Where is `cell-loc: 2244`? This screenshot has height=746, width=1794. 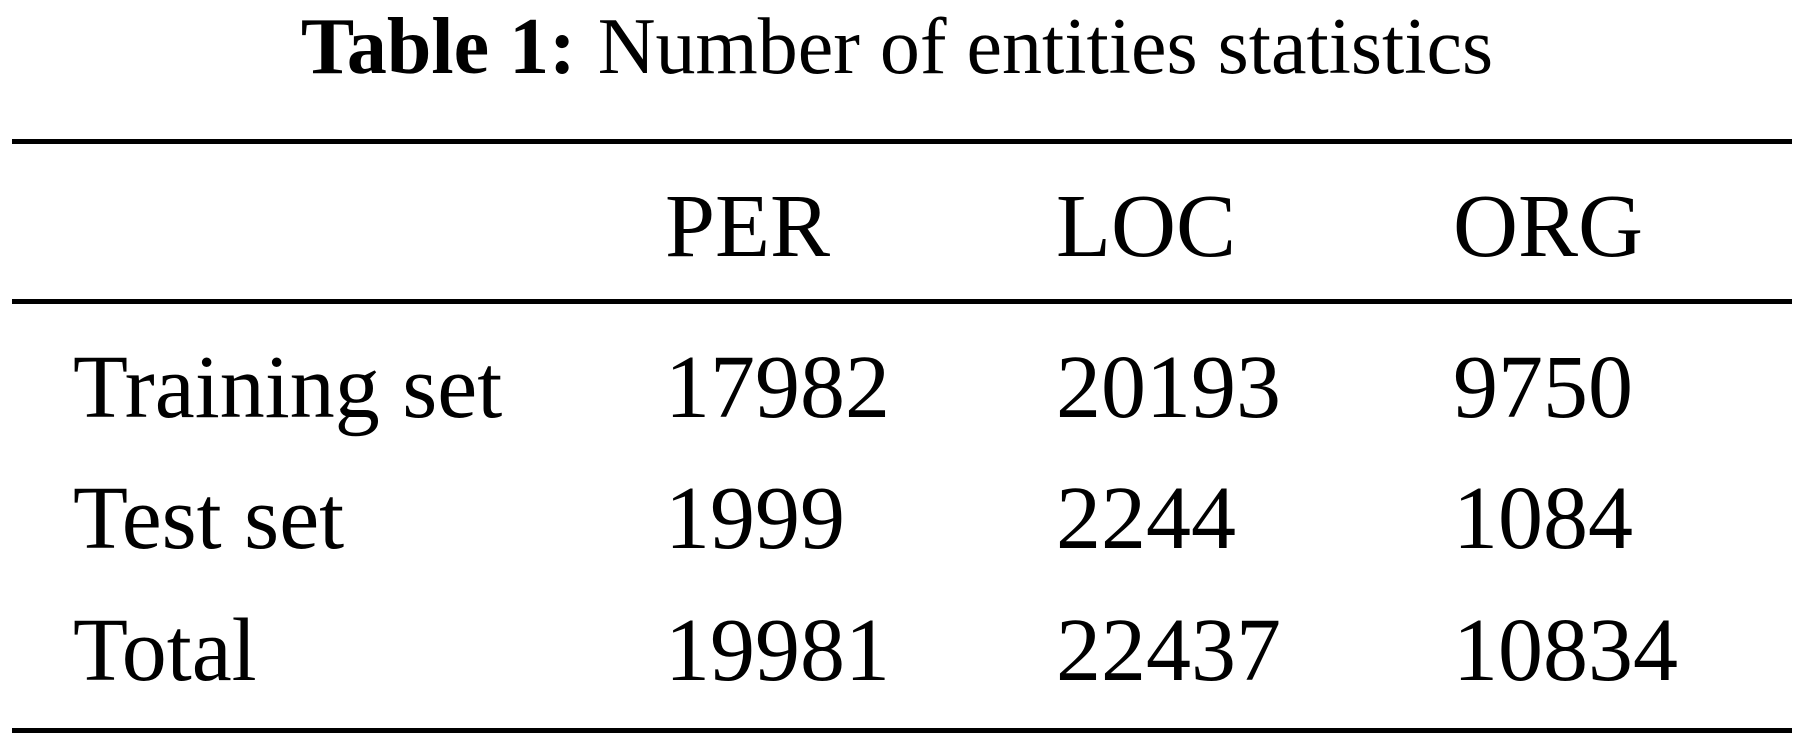 cell-loc: 2244 is located at coordinates (1146, 518).